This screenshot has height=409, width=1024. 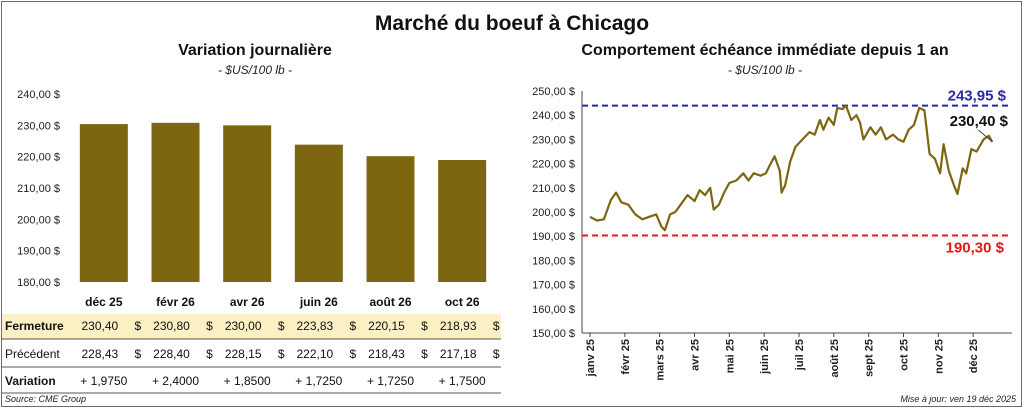 I want to click on line-series, so click(x=791, y=168).